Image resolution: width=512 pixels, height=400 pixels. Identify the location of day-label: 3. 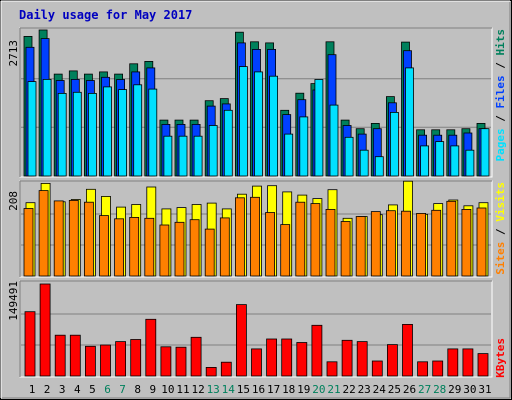
(62, 389).